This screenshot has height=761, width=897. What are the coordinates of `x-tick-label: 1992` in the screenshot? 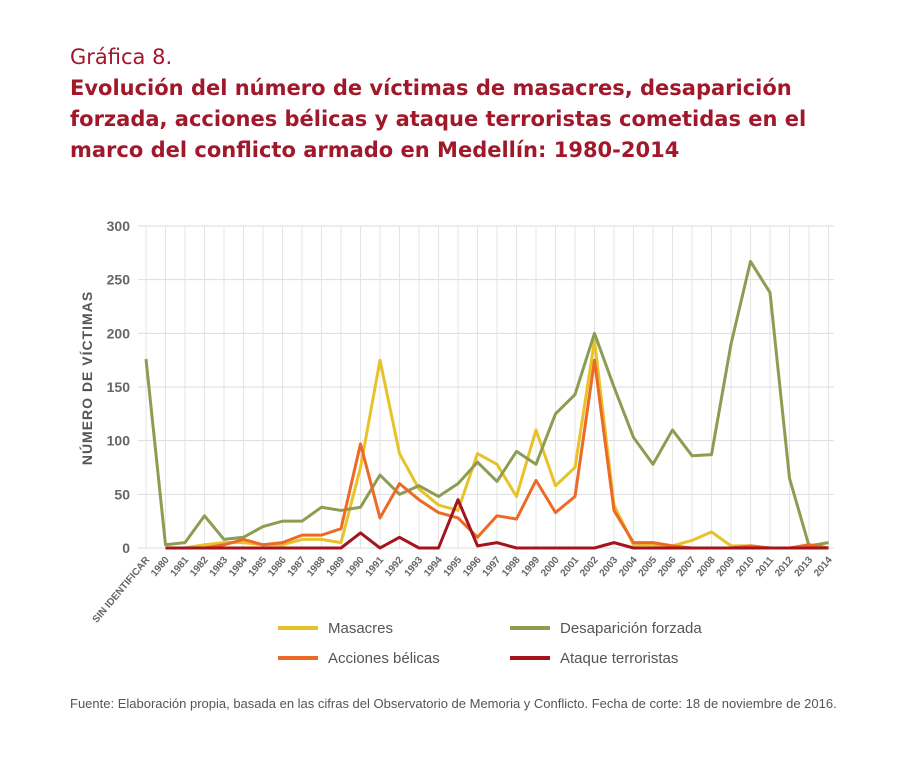 It's located at (394, 567).